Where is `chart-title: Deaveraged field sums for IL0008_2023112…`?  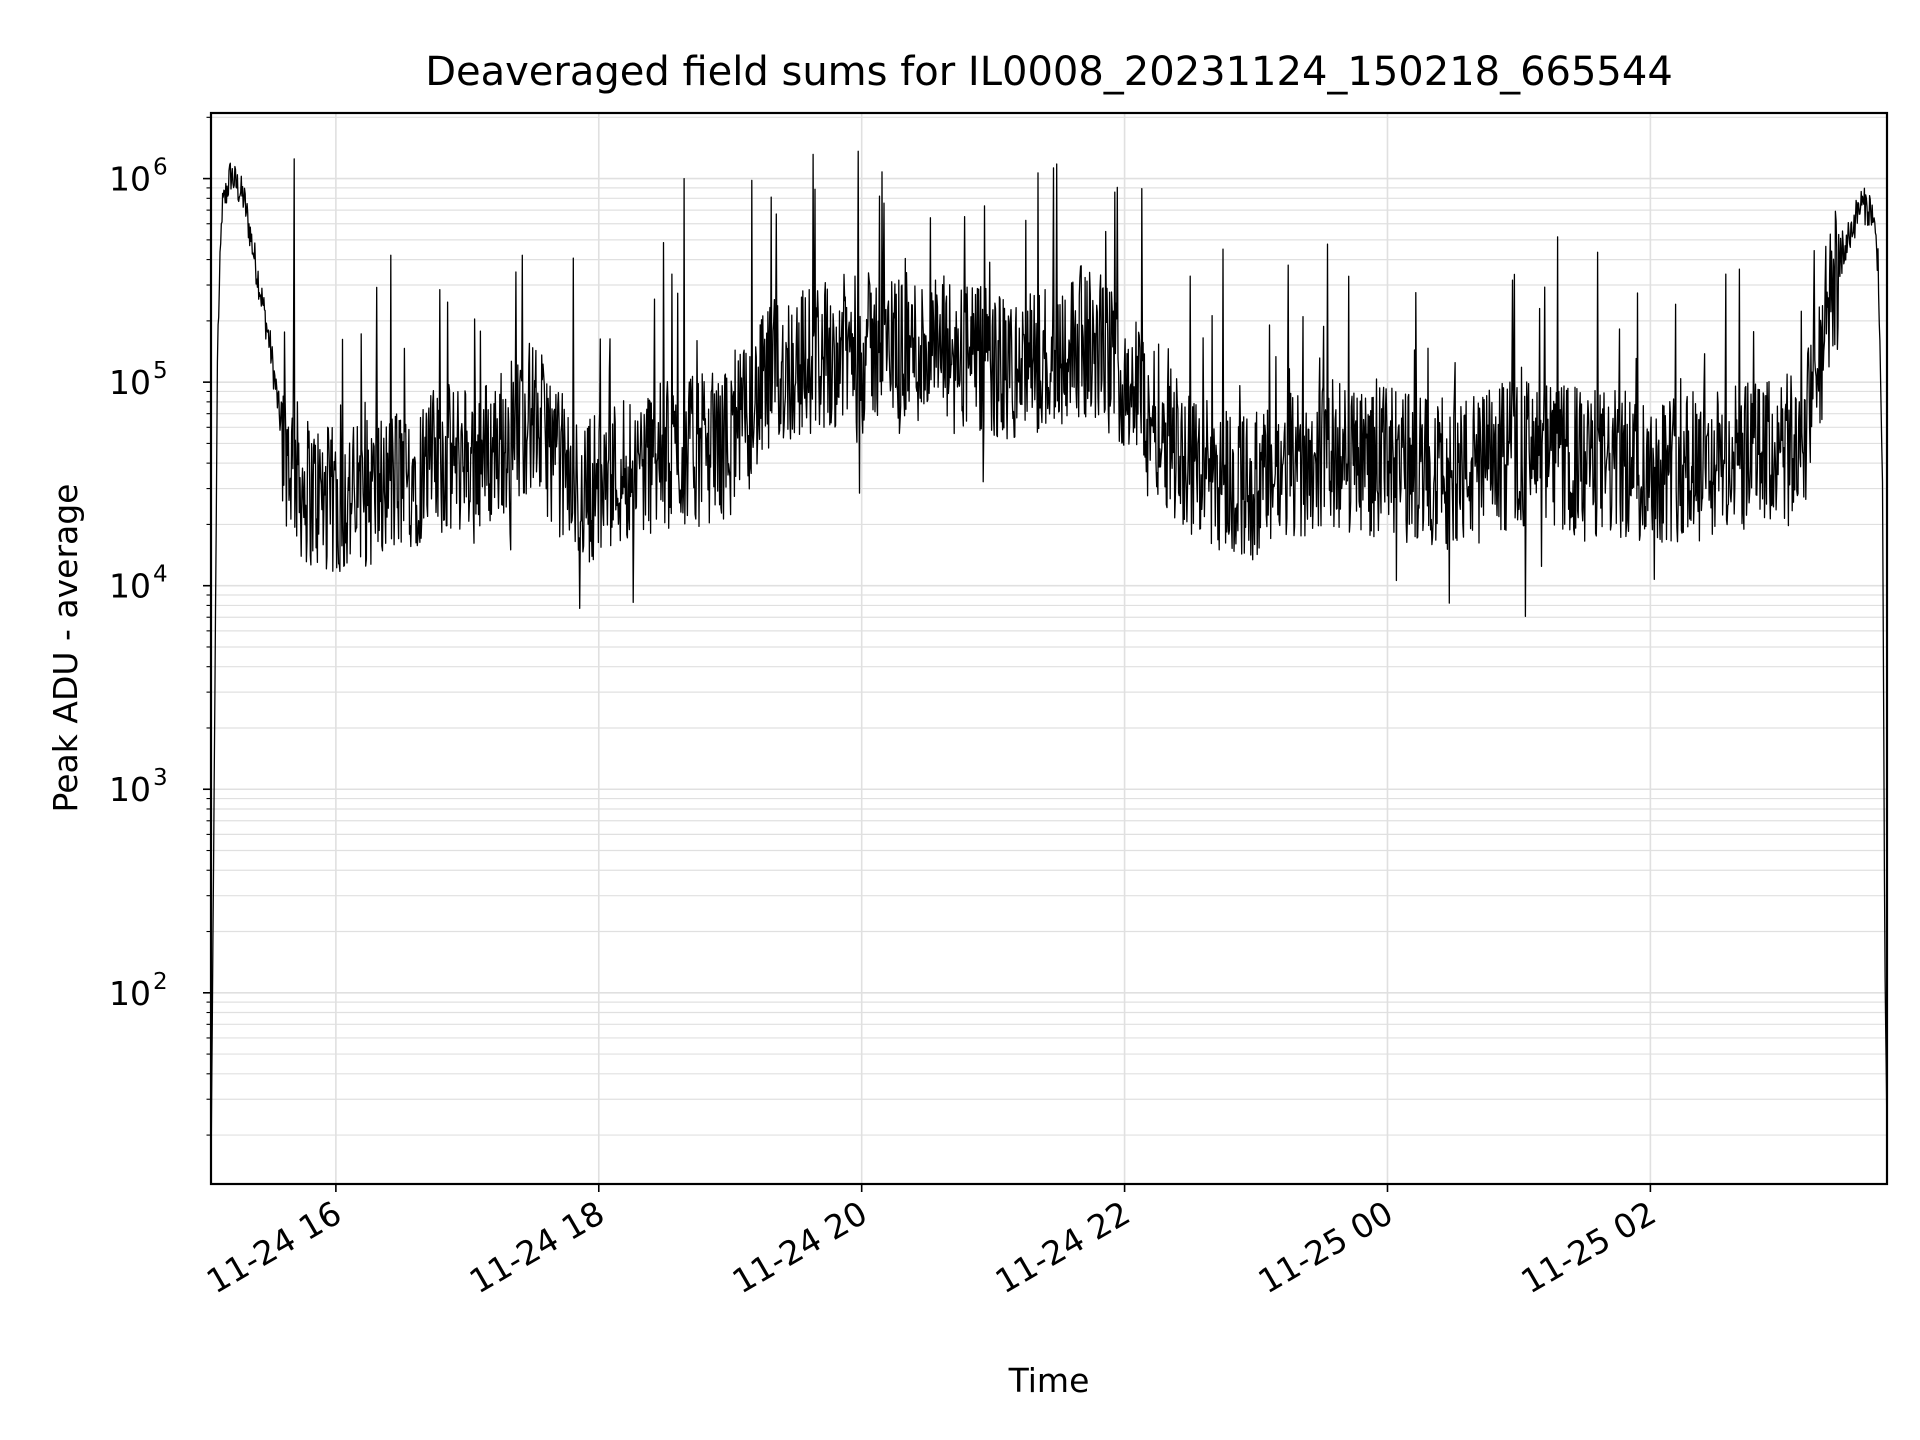
chart-title: Deaveraged field sums for IL0008_2023112… is located at coordinates (1049, 72).